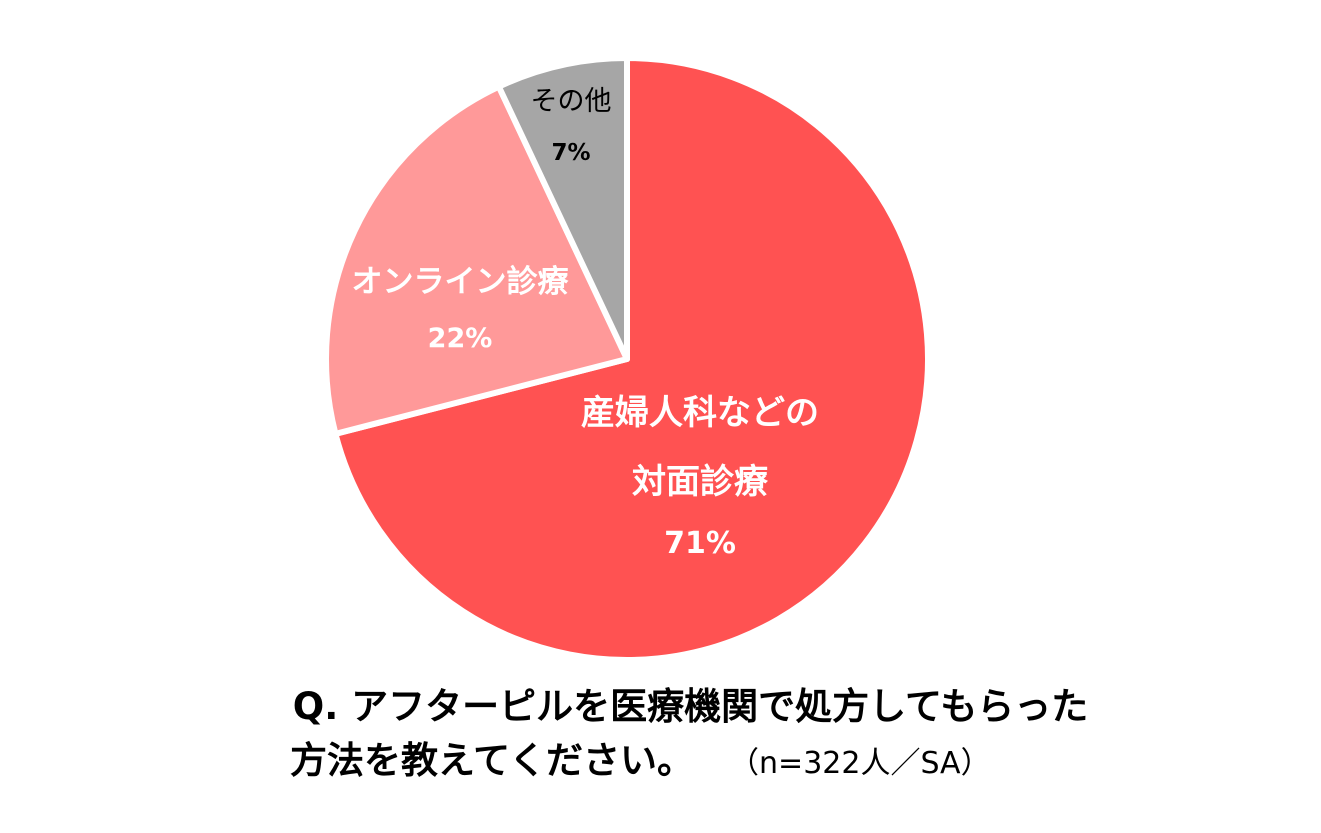  What do you see at coordinates (867, 763) in the screenshot?
I see `caption-sample-note: （n=322人／SA）` at bounding box center [867, 763].